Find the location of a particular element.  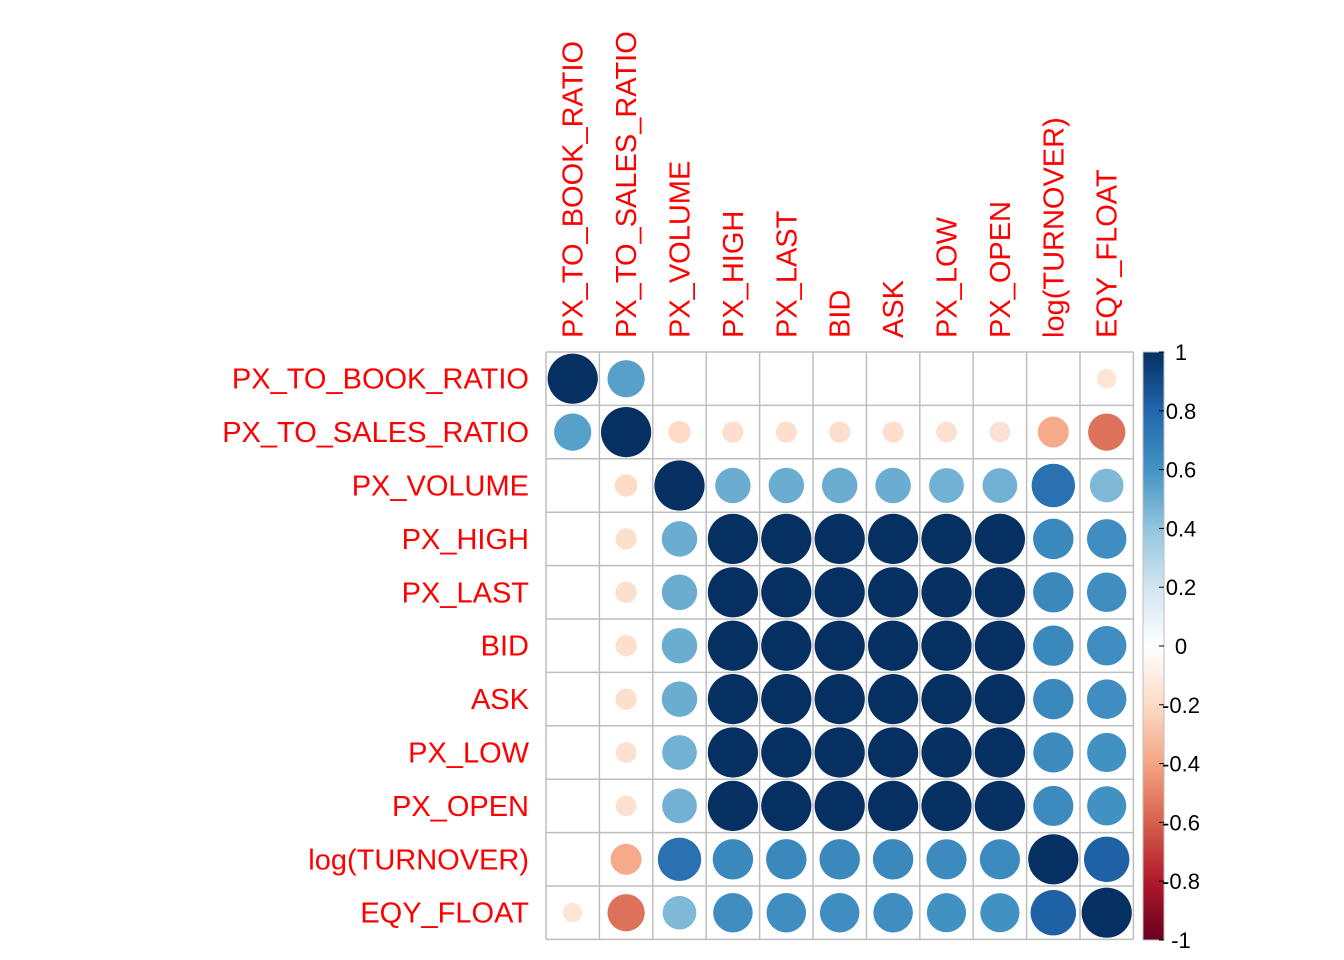

row-label: ASK is located at coordinates (500, 700).